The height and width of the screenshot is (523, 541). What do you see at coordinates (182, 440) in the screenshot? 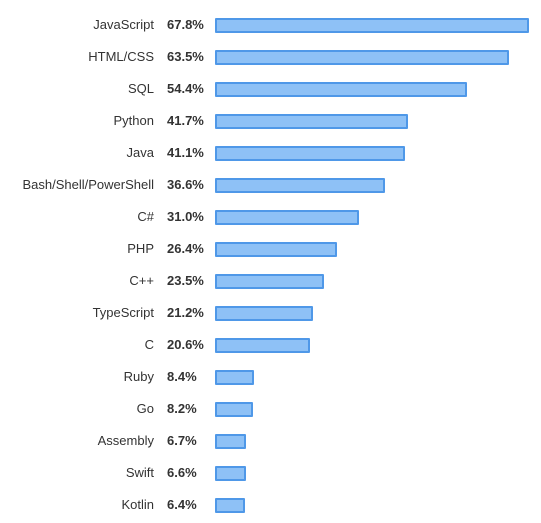
I see `value-label: 6.7%` at bounding box center [182, 440].